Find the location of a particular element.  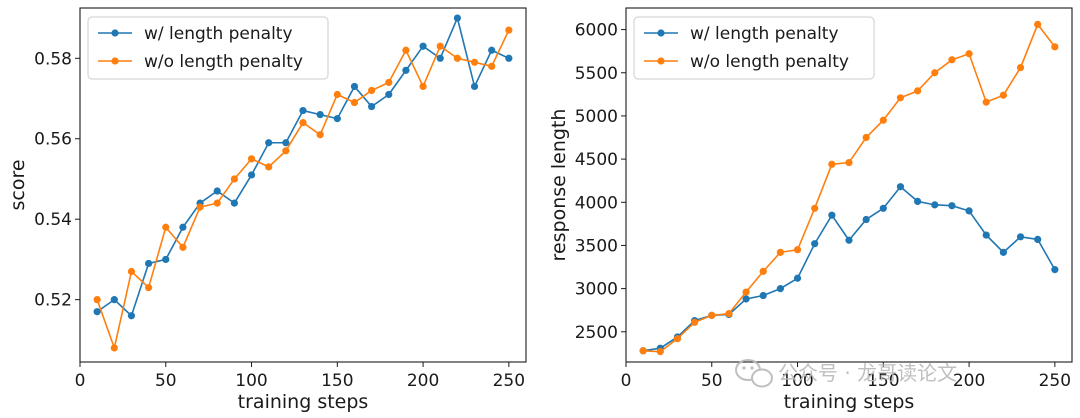

y-tick-label: 0.54 is located at coordinates (53, 220).